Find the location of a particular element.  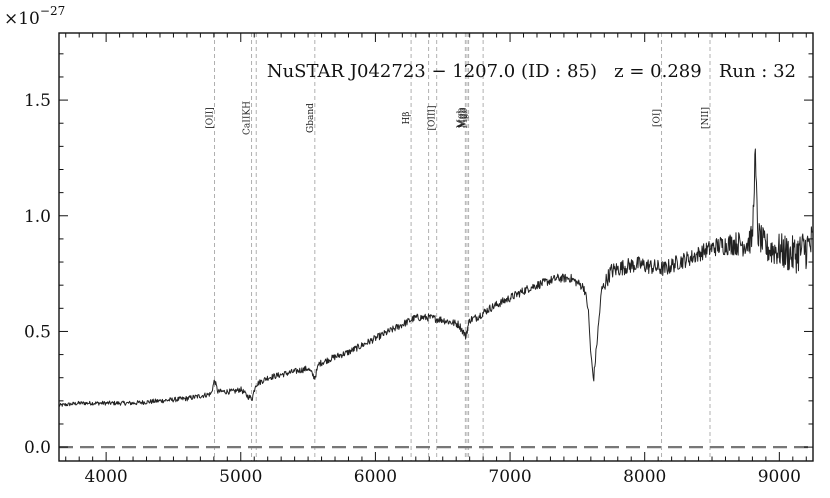

emission-line-label: CaIIKH is located at coordinates (248, 118).